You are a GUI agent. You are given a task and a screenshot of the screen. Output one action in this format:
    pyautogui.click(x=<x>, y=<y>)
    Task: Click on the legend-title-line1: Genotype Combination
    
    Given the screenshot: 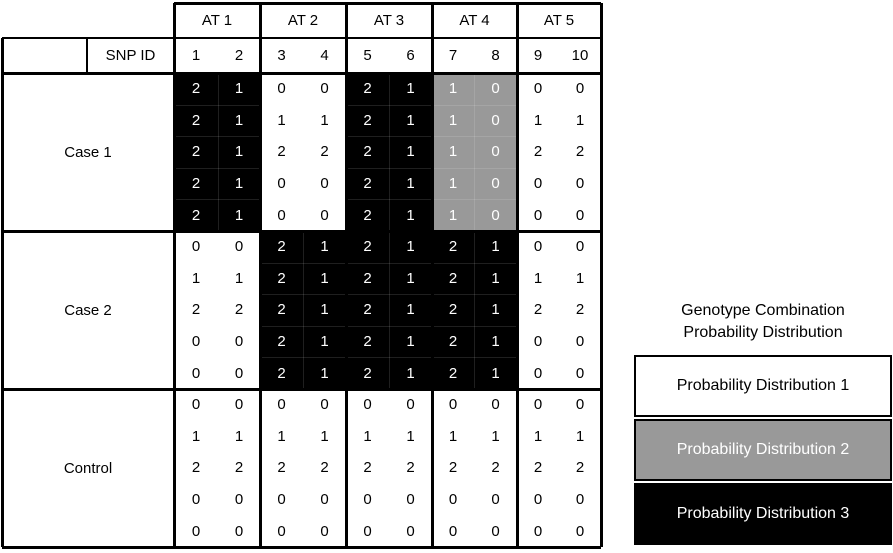 What is the action you would take?
    pyautogui.click(x=763, y=310)
    